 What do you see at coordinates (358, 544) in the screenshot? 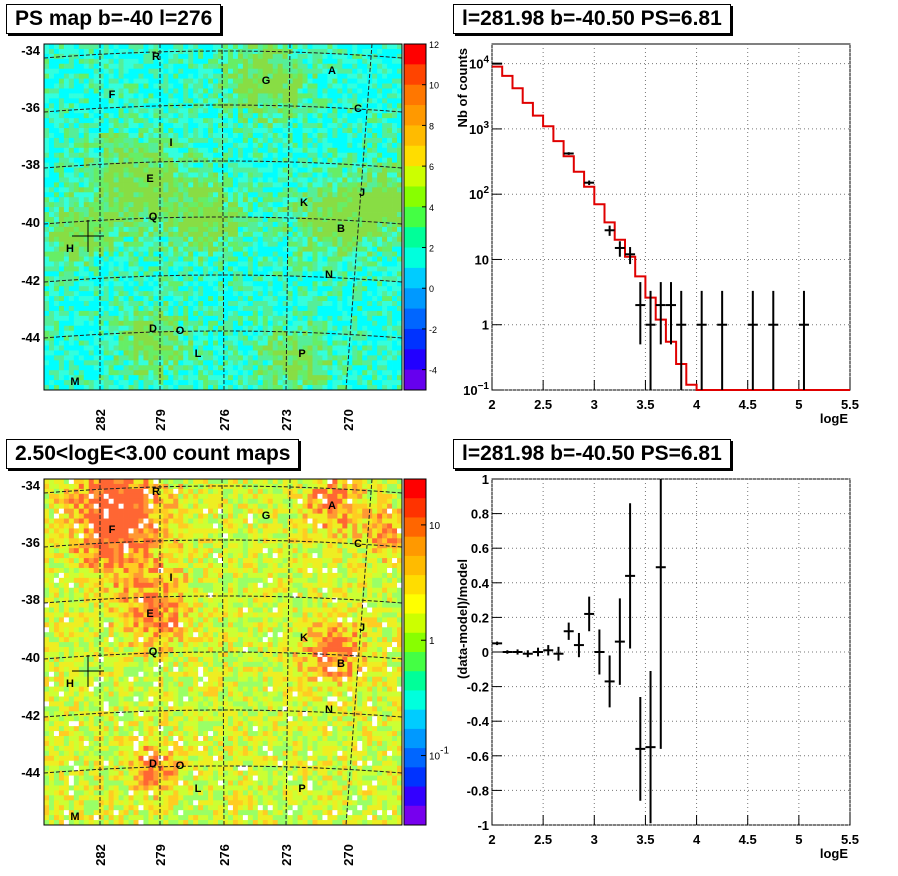
I see `source-label: C` at bounding box center [358, 544].